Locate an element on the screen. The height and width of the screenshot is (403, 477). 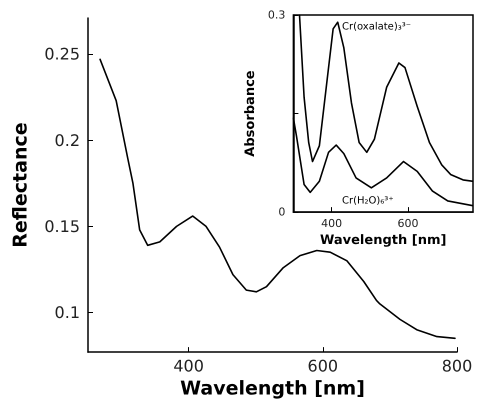
series-label: Cr(oxalate)₃³⁻ is located at coordinates (377, 27).